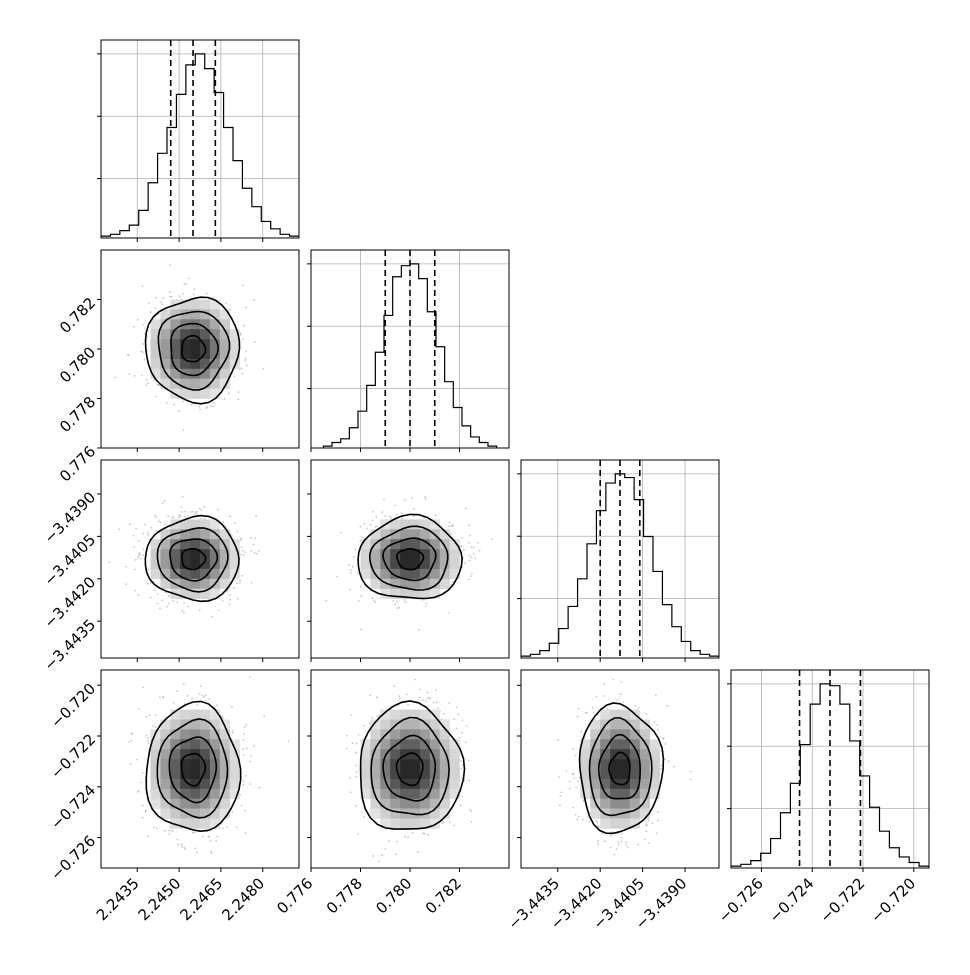 The height and width of the screenshot is (975, 970). I want to click on contour-level, so click(193, 769).